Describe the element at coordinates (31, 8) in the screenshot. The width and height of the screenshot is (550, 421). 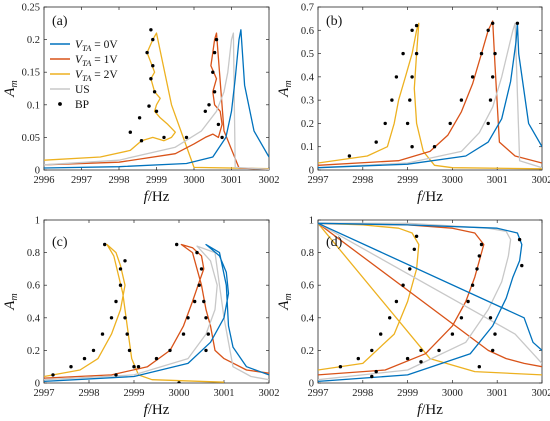
I see `y-tick-label: 0.25` at that location.